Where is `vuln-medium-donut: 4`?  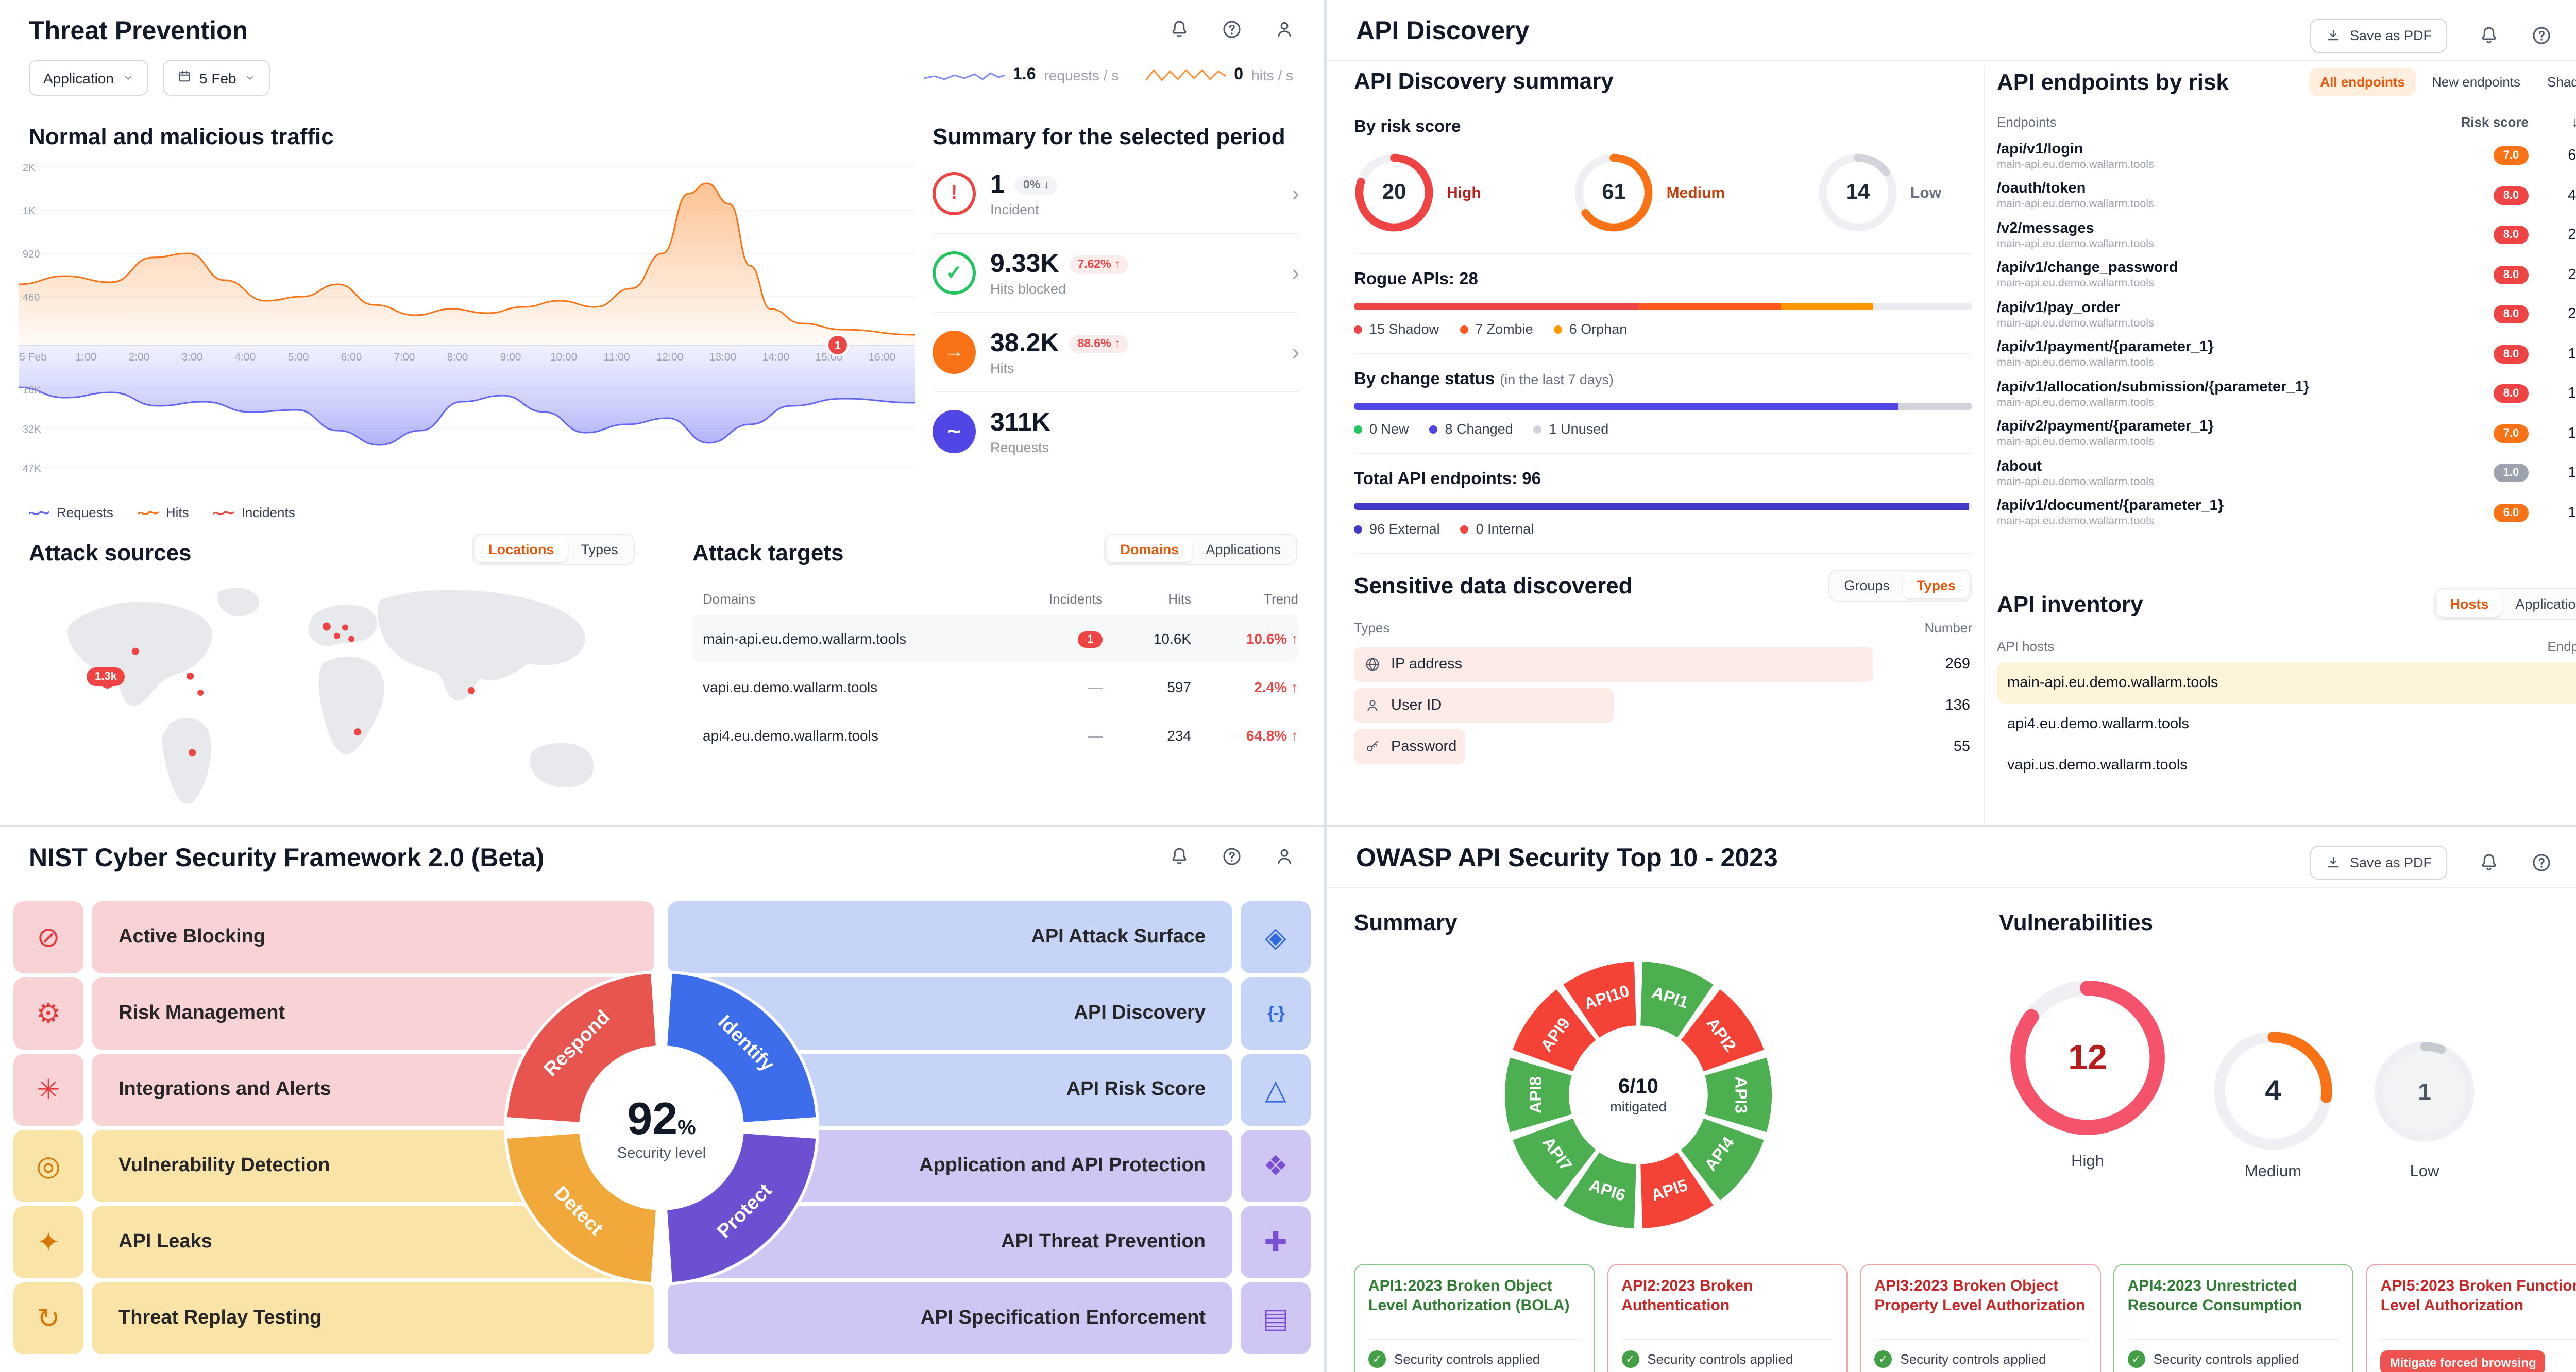 vuln-medium-donut: 4 is located at coordinates (2273, 1091).